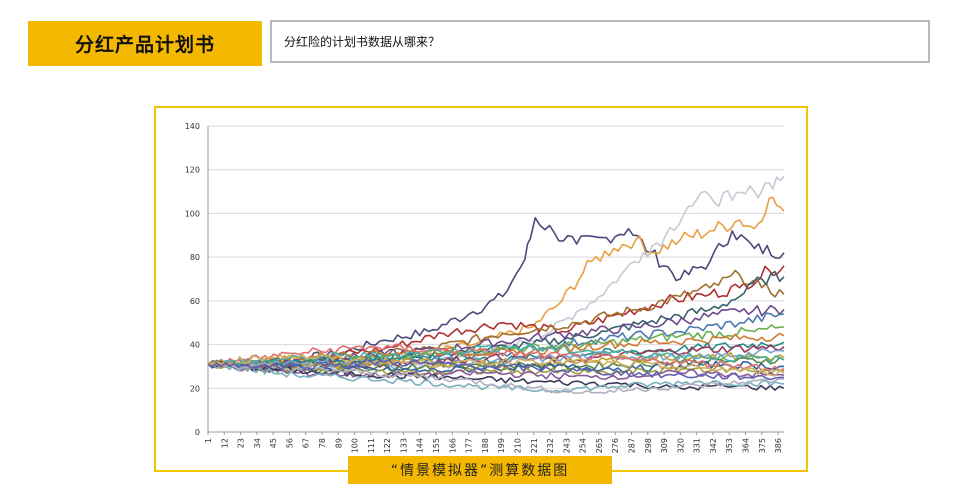 This screenshot has height=486, width=960. Describe the element at coordinates (664, 445) in the screenshot. I see `x-tick-label: 309` at that location.